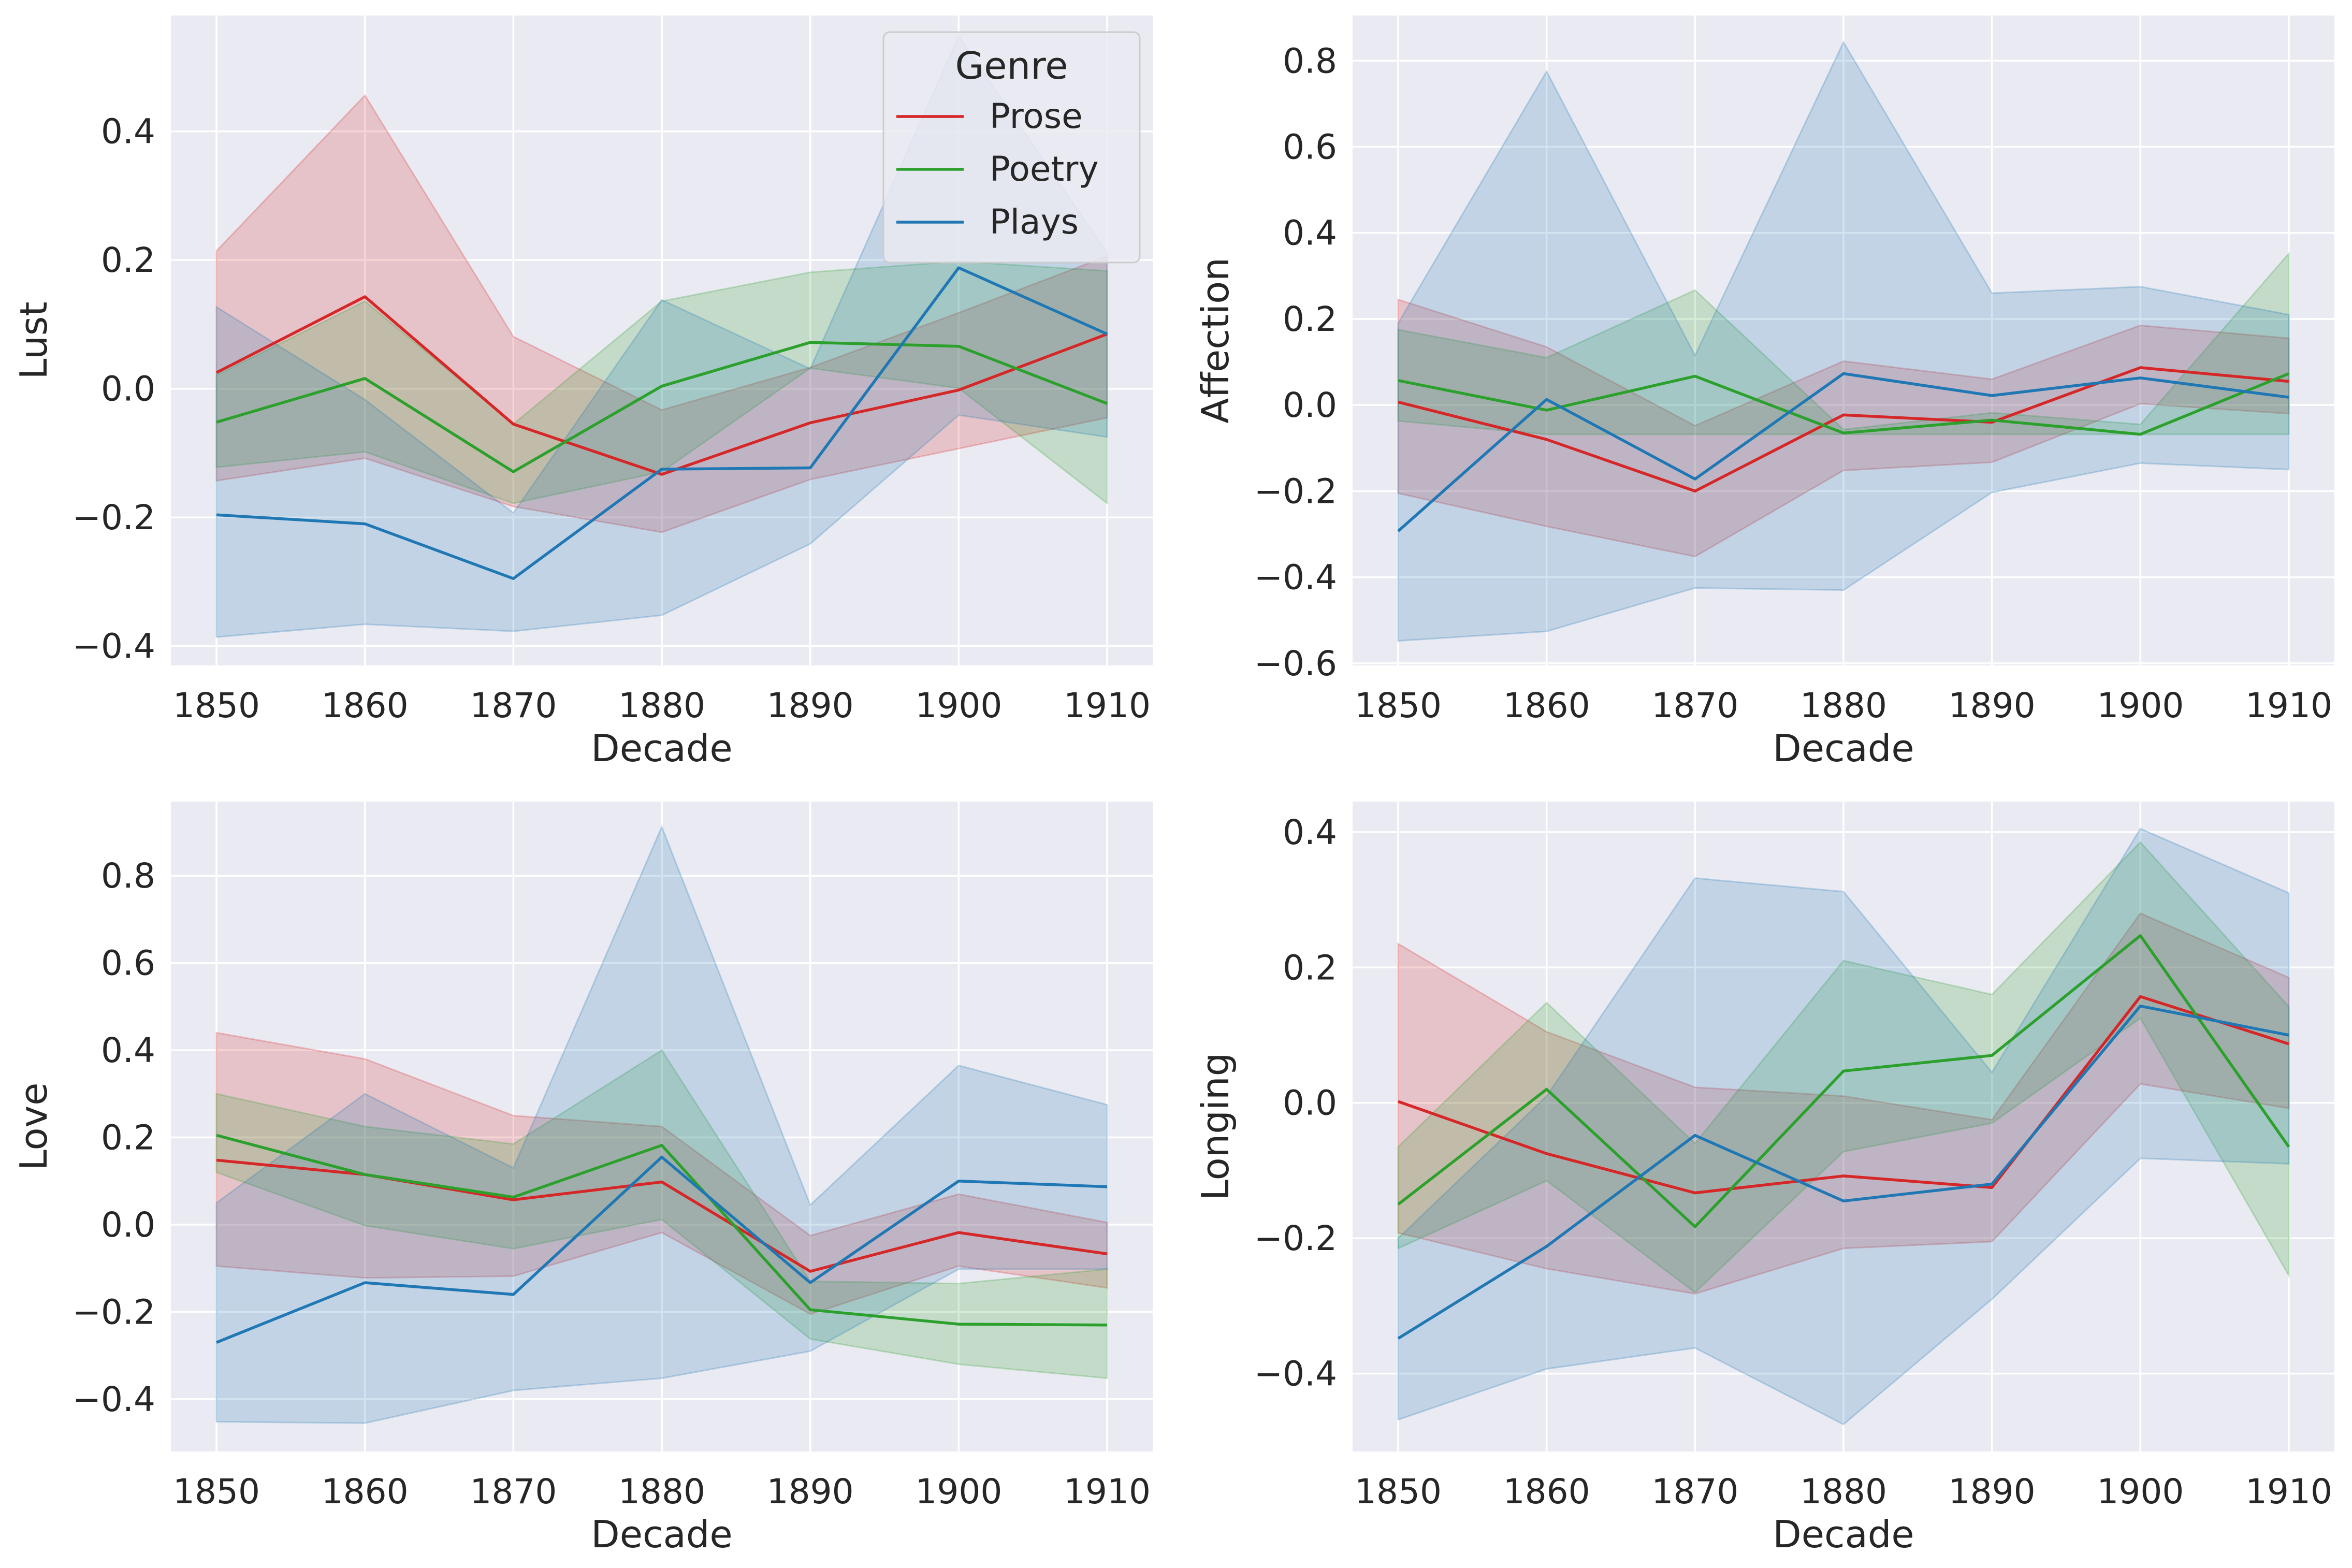  Describe the element at coordinates (33, 340) in the screenshot. I see `y-axis-label: Lust` at that location.